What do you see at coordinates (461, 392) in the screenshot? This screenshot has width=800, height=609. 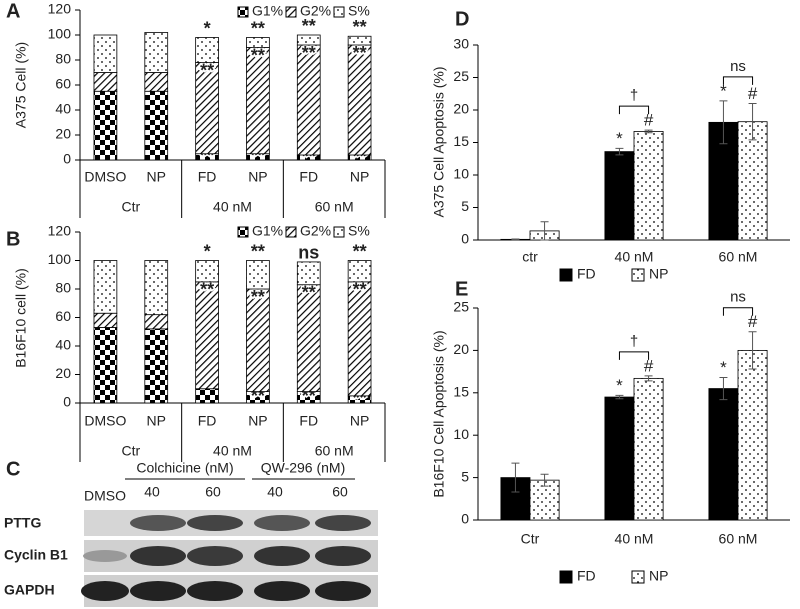 I see `y-tick-label: 15` at bounding box center [461, 392].